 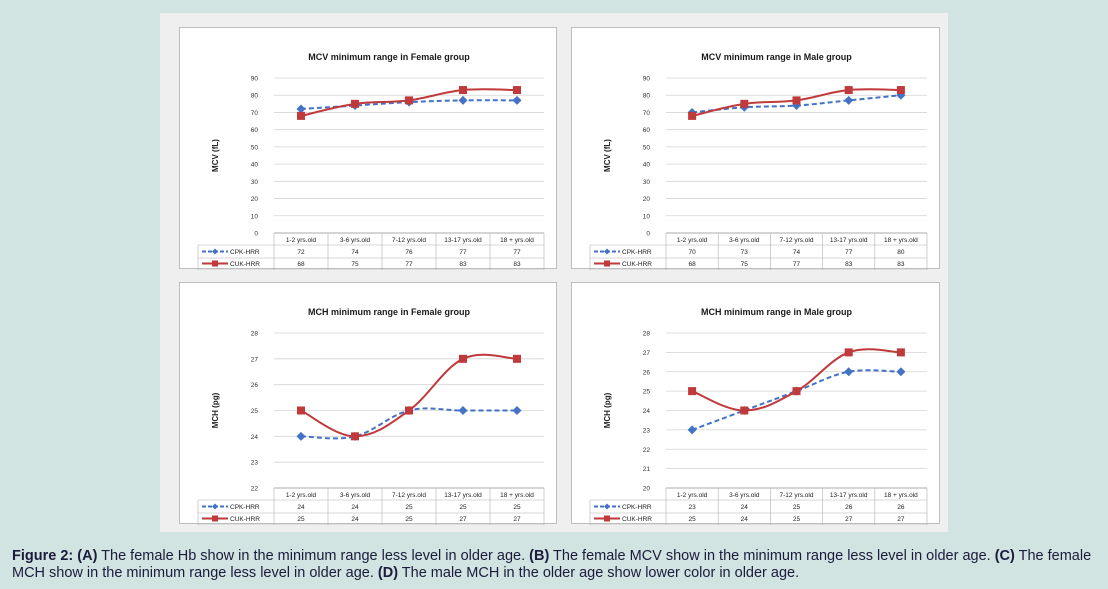 I want to click on caption-tag-d: (D), so click(x=388, y=573).